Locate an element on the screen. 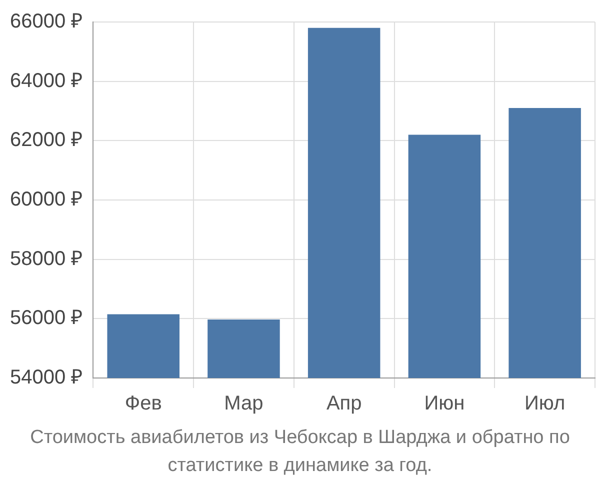 The image size is (600, 500). y-tick-label: 64000 ₽ is located at coordinates (47, 81).